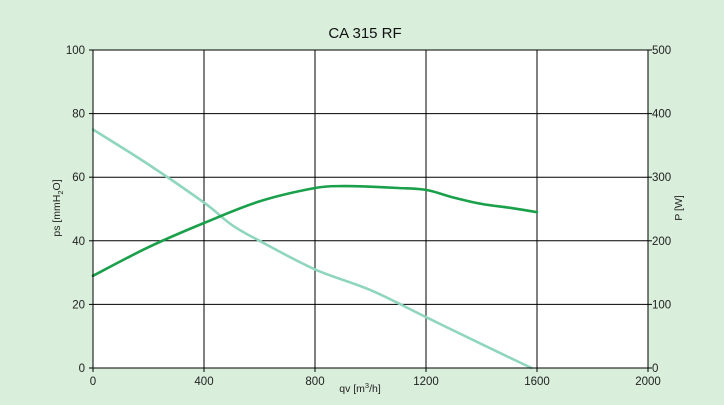 This screenshot has width=724, height=405. I want to click on y-axis-left-label: ps [mmH2O], so click(58, 207).